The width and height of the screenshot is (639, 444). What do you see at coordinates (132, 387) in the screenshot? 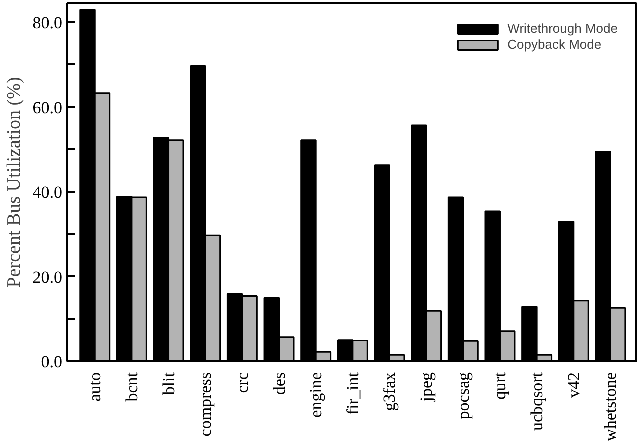
I see `x-tick-label: bcnt` at bounding box center [132, 387].